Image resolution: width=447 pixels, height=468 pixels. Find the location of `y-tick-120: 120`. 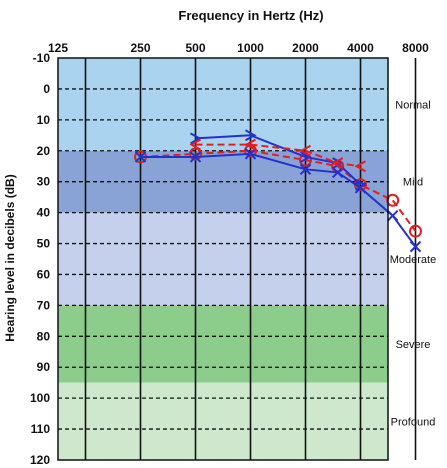

y-tick-120: 120 is located at coordinates (40, 460).